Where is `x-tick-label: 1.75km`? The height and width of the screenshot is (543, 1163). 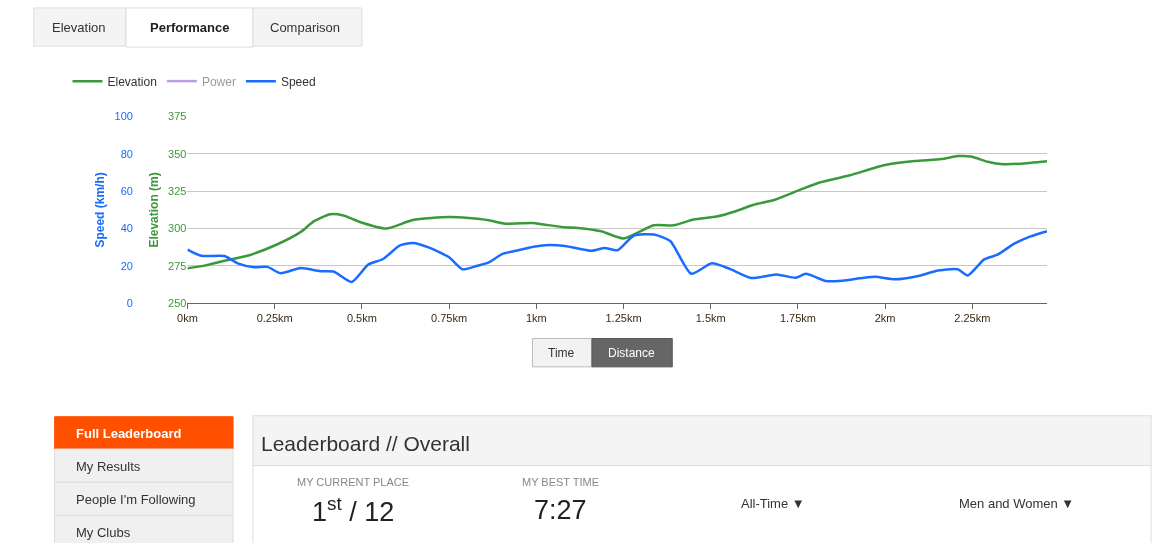 x-tick-label: 1.75km is located at coordinates (797, 318).